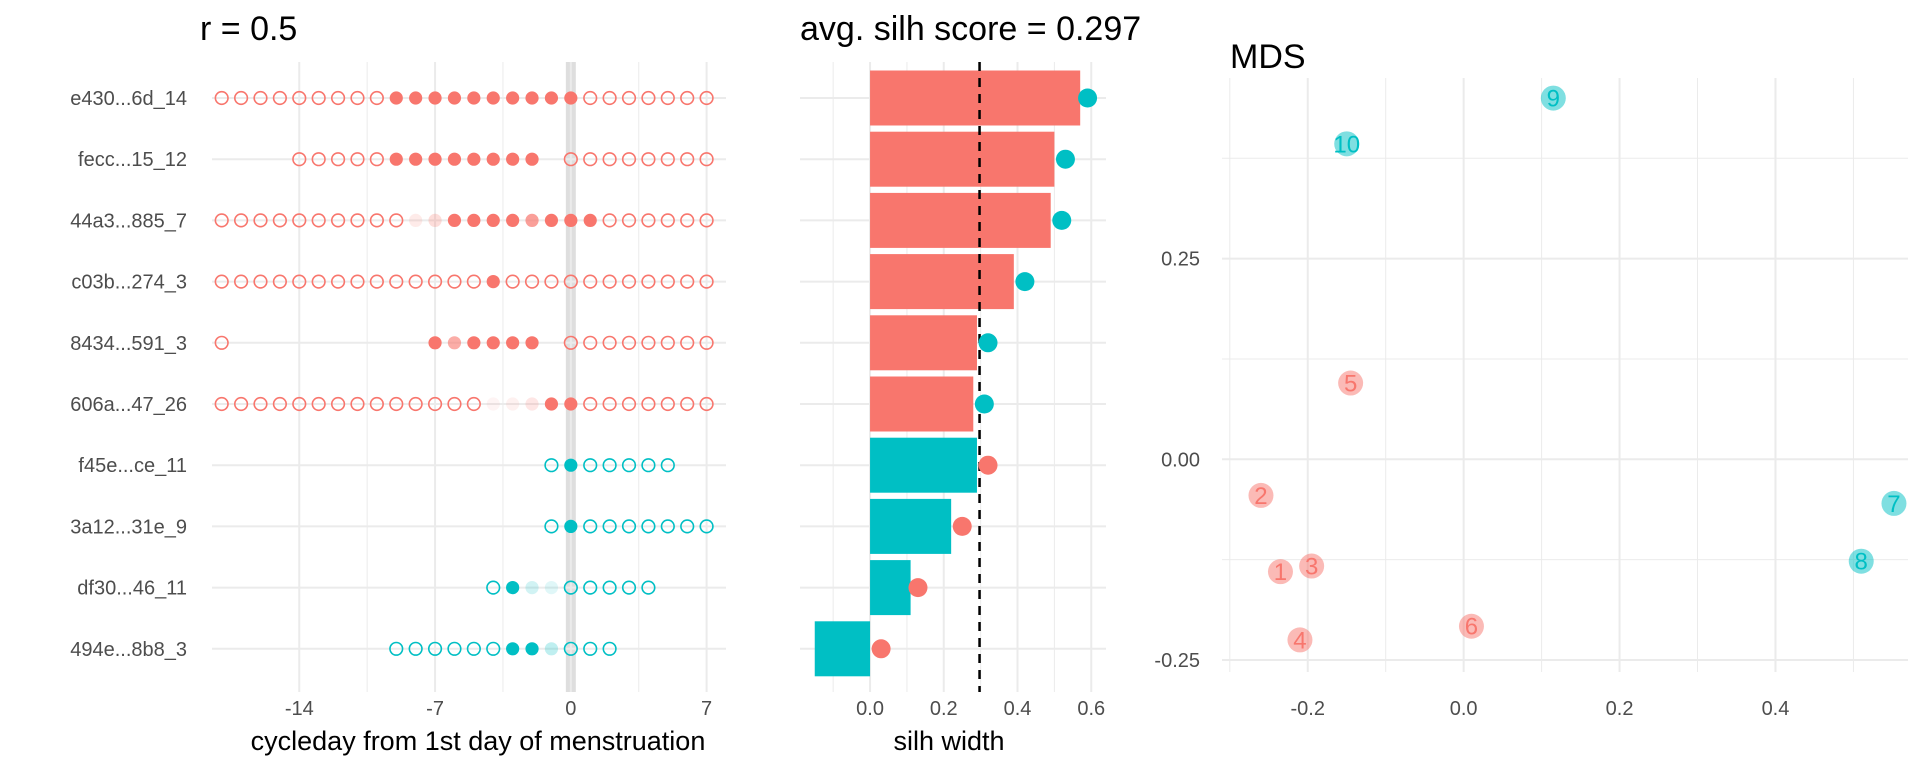 This screenshot has height=768, width=1920. Describe the element at coordinates (570, 709) in the screenshot. I see `x-tick-label: 0` at that location.